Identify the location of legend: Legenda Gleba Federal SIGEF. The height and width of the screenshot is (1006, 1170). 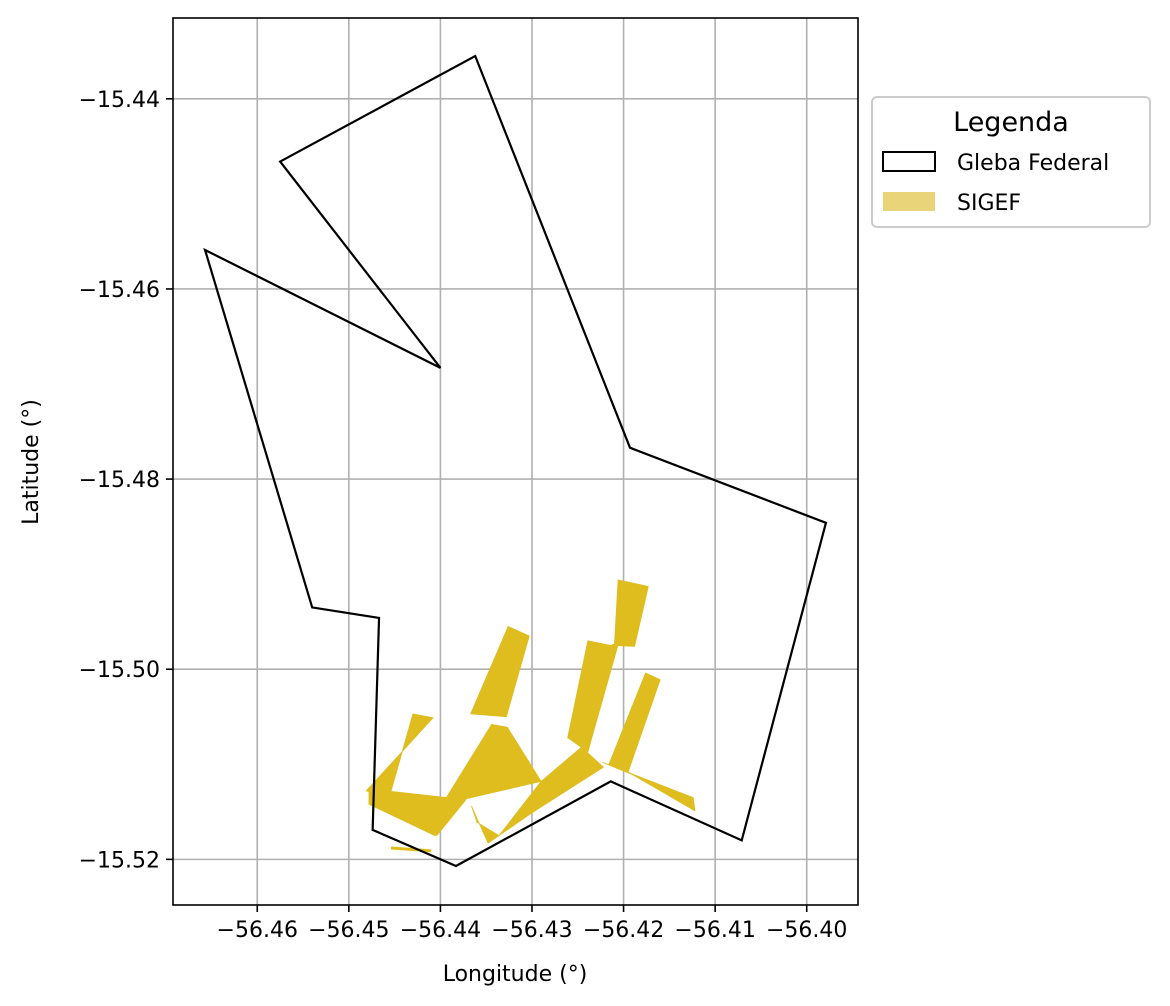
(1011, 162).